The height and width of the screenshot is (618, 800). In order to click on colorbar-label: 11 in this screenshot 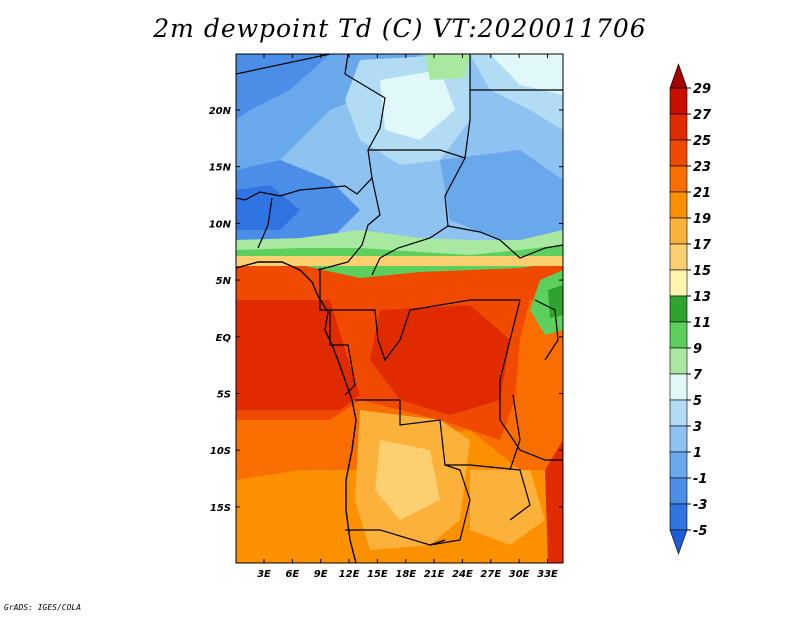, I will do `click(702, 323)`.